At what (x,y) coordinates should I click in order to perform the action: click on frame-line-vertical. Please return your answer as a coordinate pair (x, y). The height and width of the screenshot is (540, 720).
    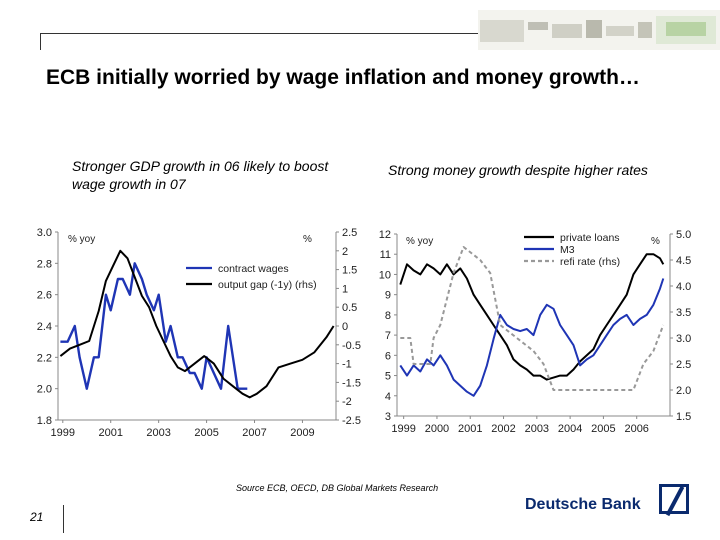
    Looking at the image, I should click on (40, 41).